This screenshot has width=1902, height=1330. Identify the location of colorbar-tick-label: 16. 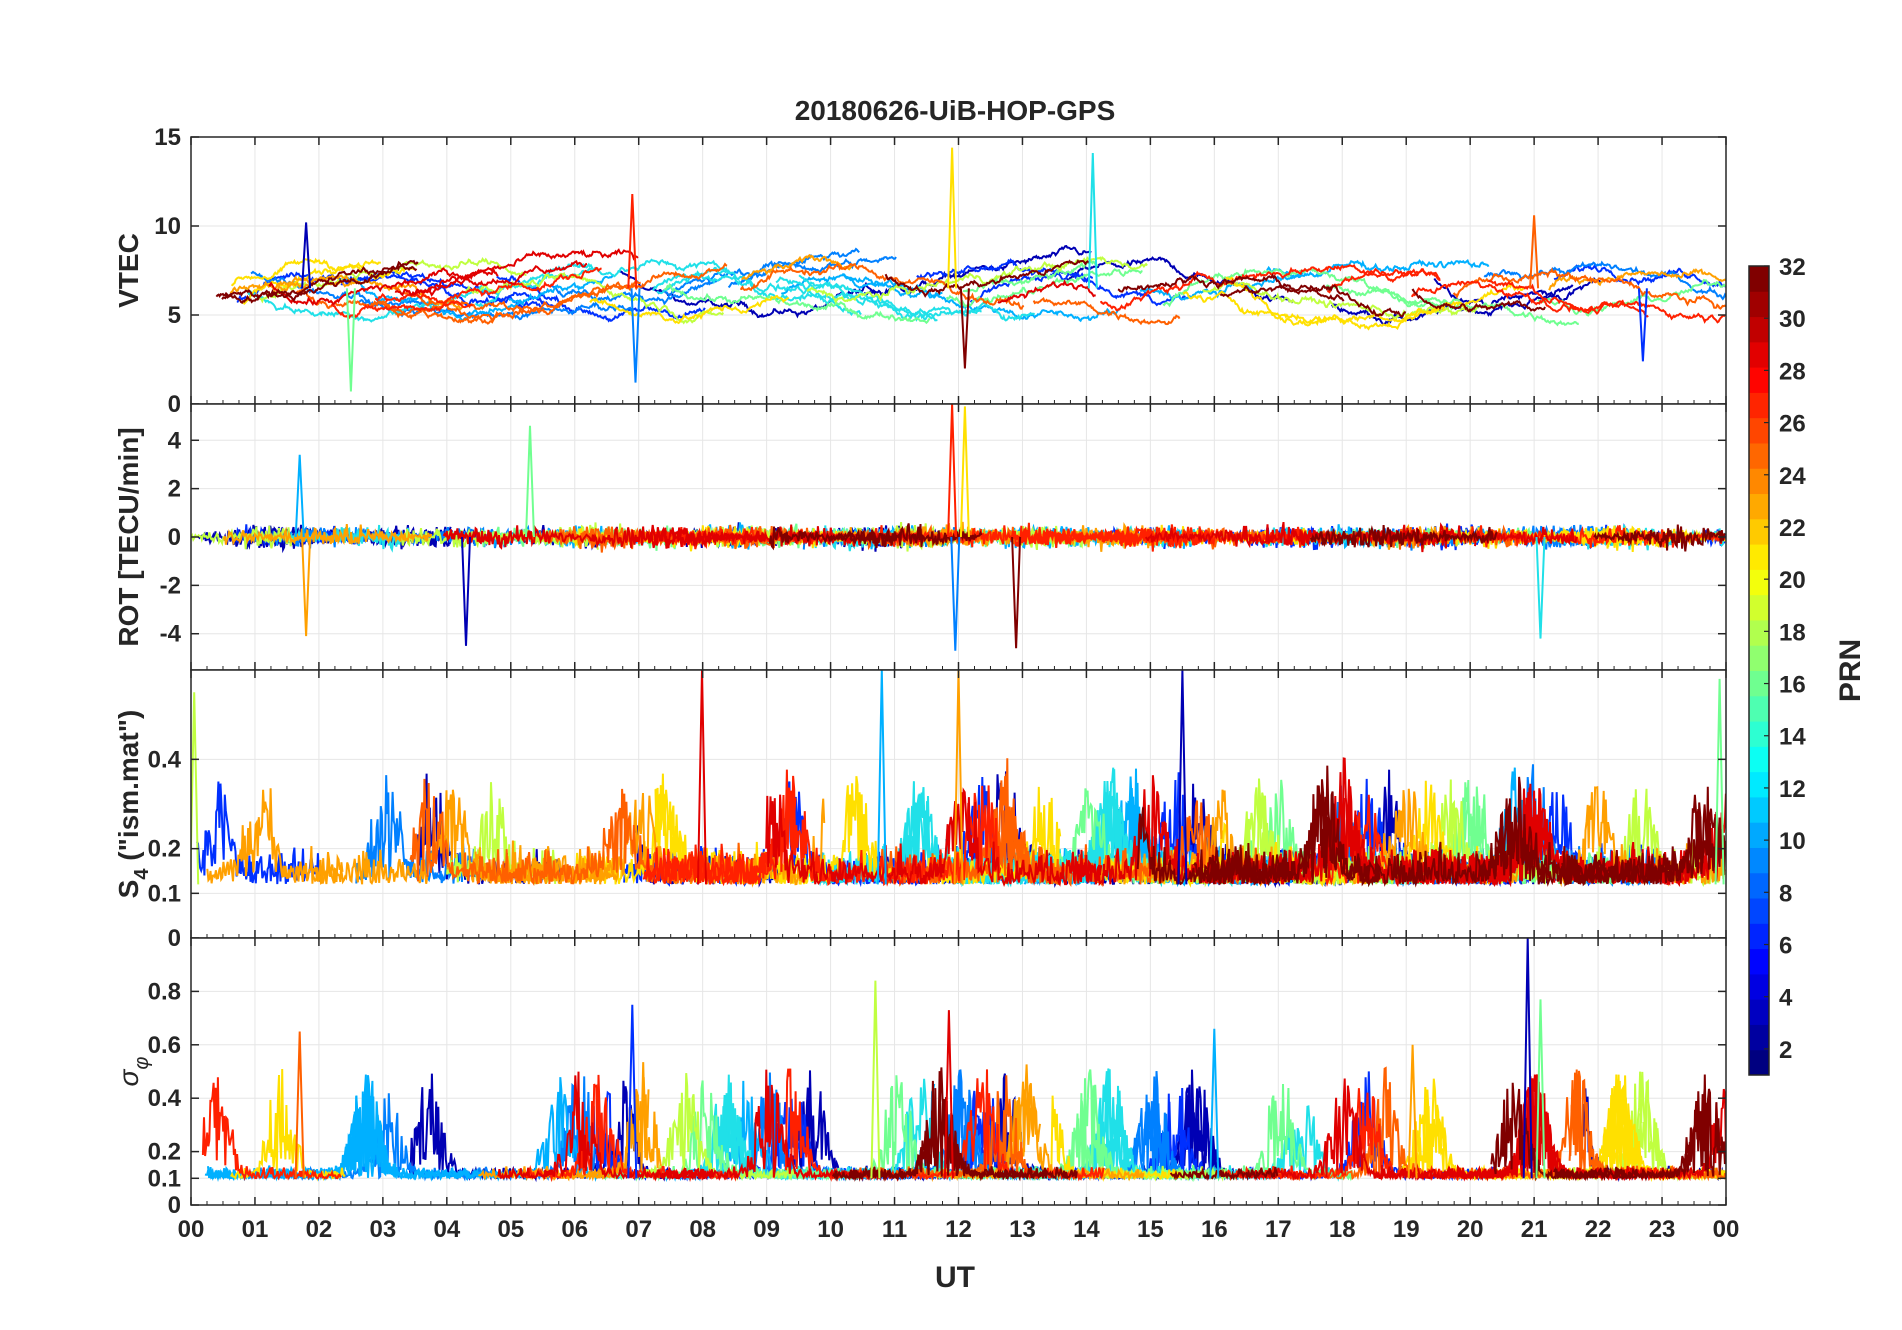
(1792, 685).